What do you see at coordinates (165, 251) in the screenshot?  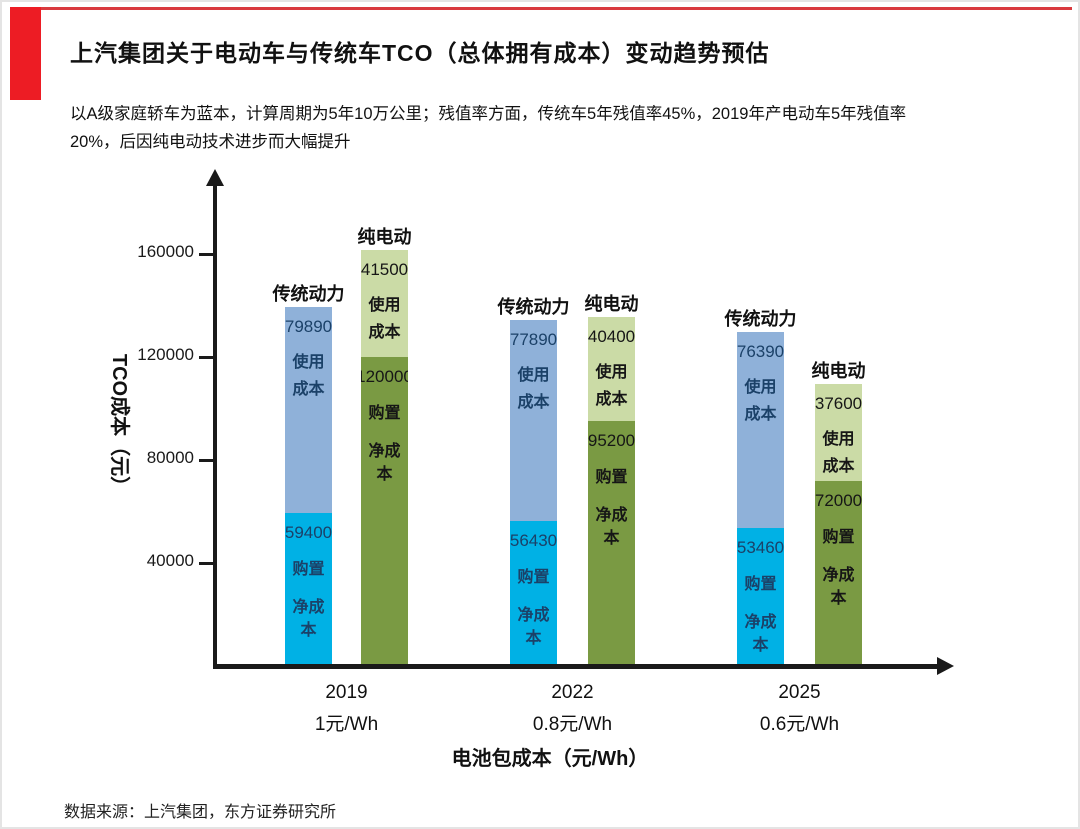 I see `y-tick-label: 160000` at bounding box center [165, 251].